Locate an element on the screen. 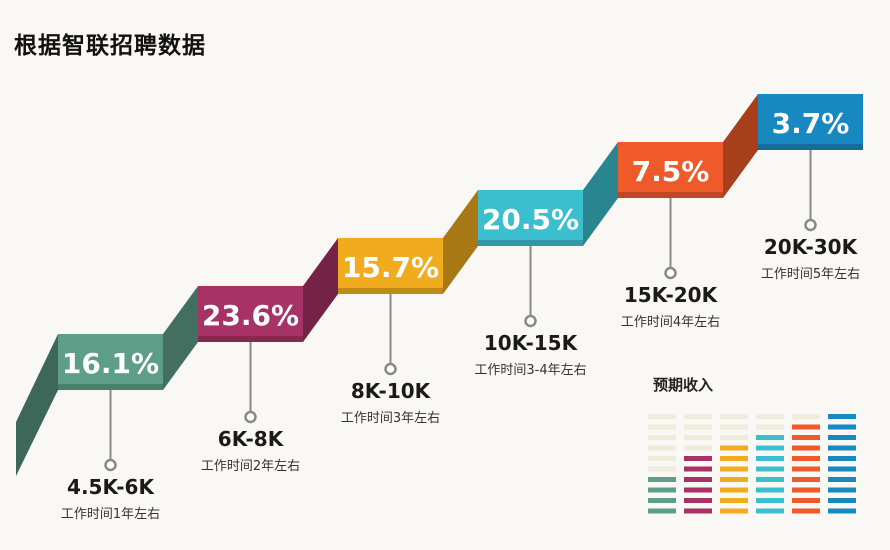 This screenshot has width=890, height=550. page-title: 根据智联招聘数据 is located at coordinates (110, 46).